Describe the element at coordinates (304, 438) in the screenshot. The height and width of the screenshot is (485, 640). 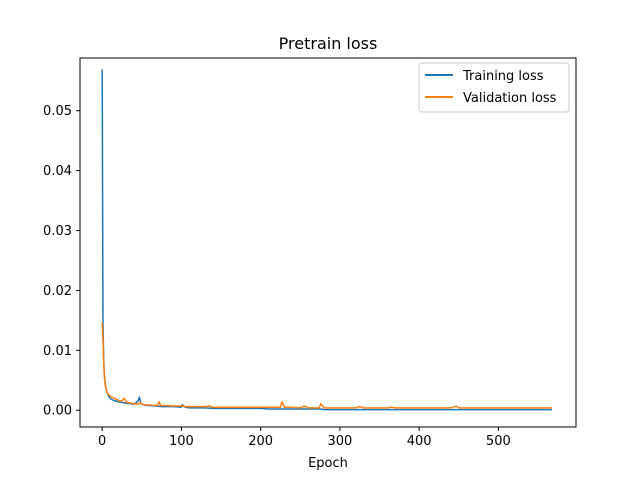
I see `x-axis-ticks: 0 100 200 300 400 500` at that location.